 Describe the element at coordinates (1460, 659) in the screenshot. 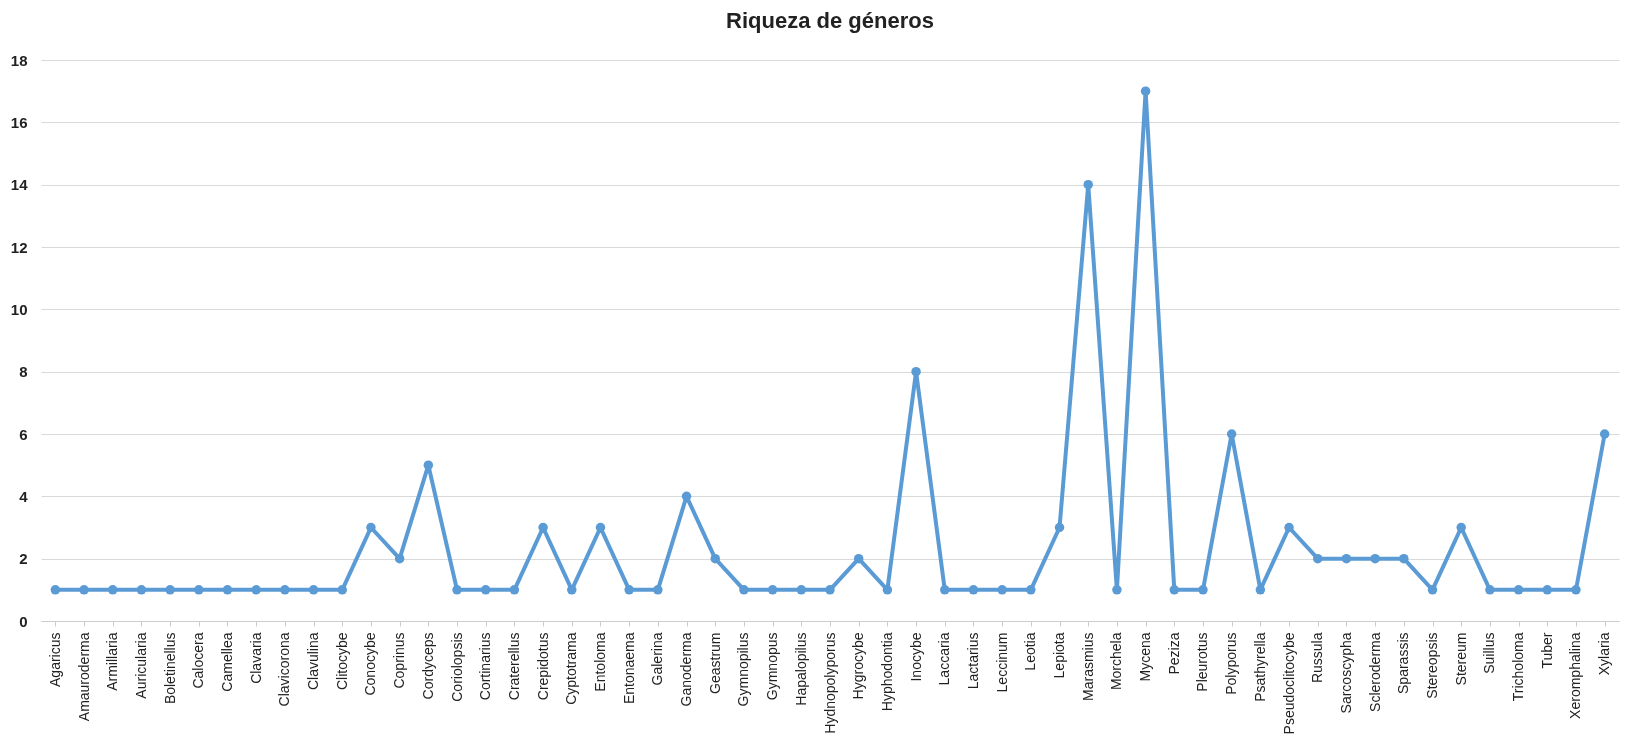

I see `x-tick-label: Stereum` at that location.